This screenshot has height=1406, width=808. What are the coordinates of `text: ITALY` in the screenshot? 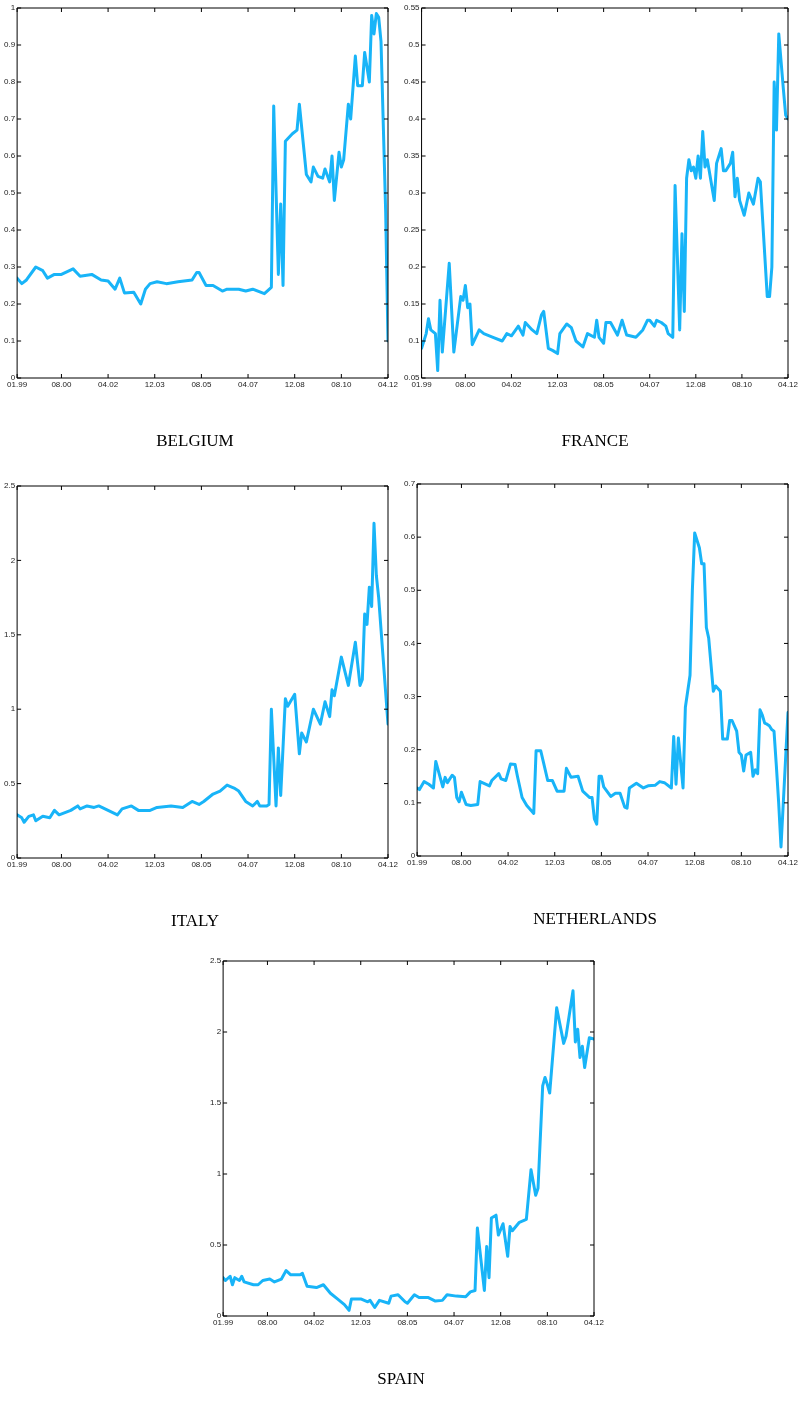 It's located at (195, 921).